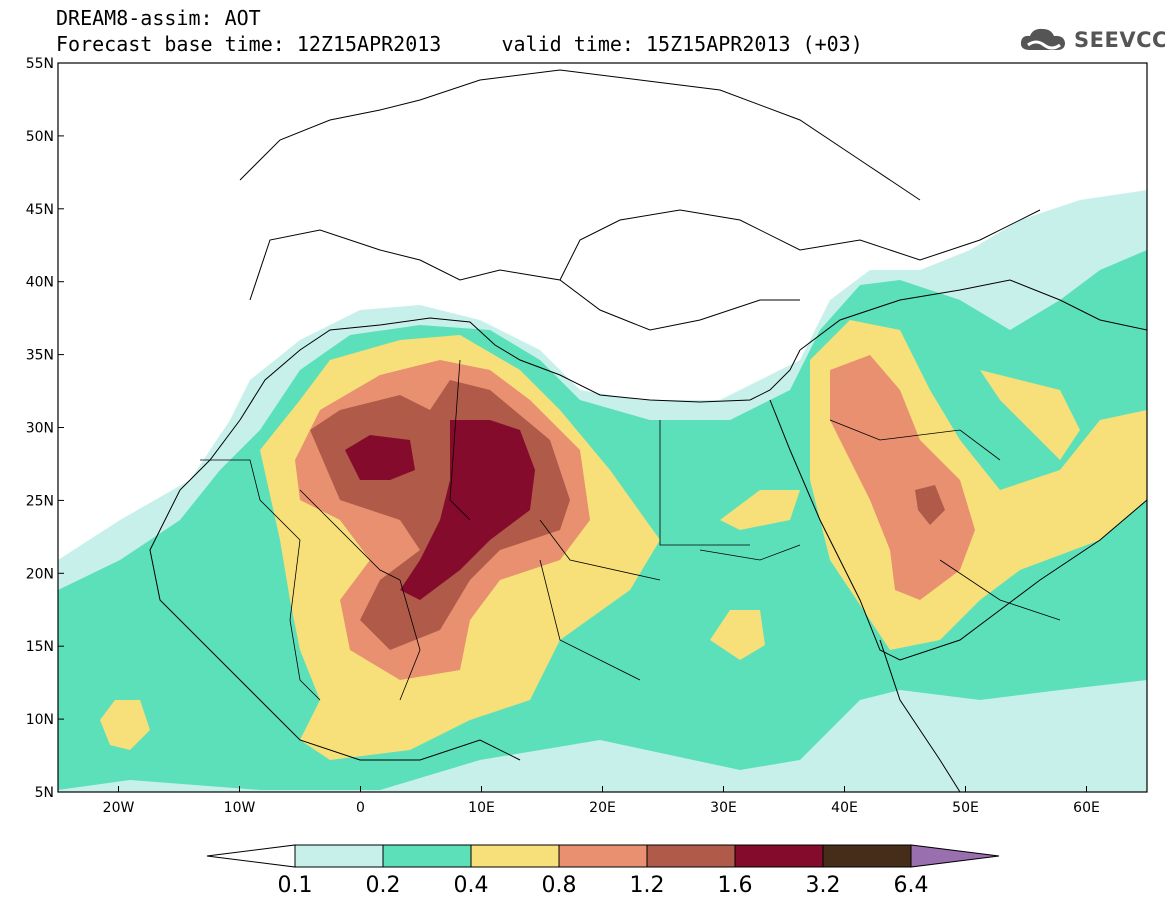  What do you see at coordinates (844, 808) in the screenshot?
I see `lon-label-40E: 40E` at bounding box center [844, 808].